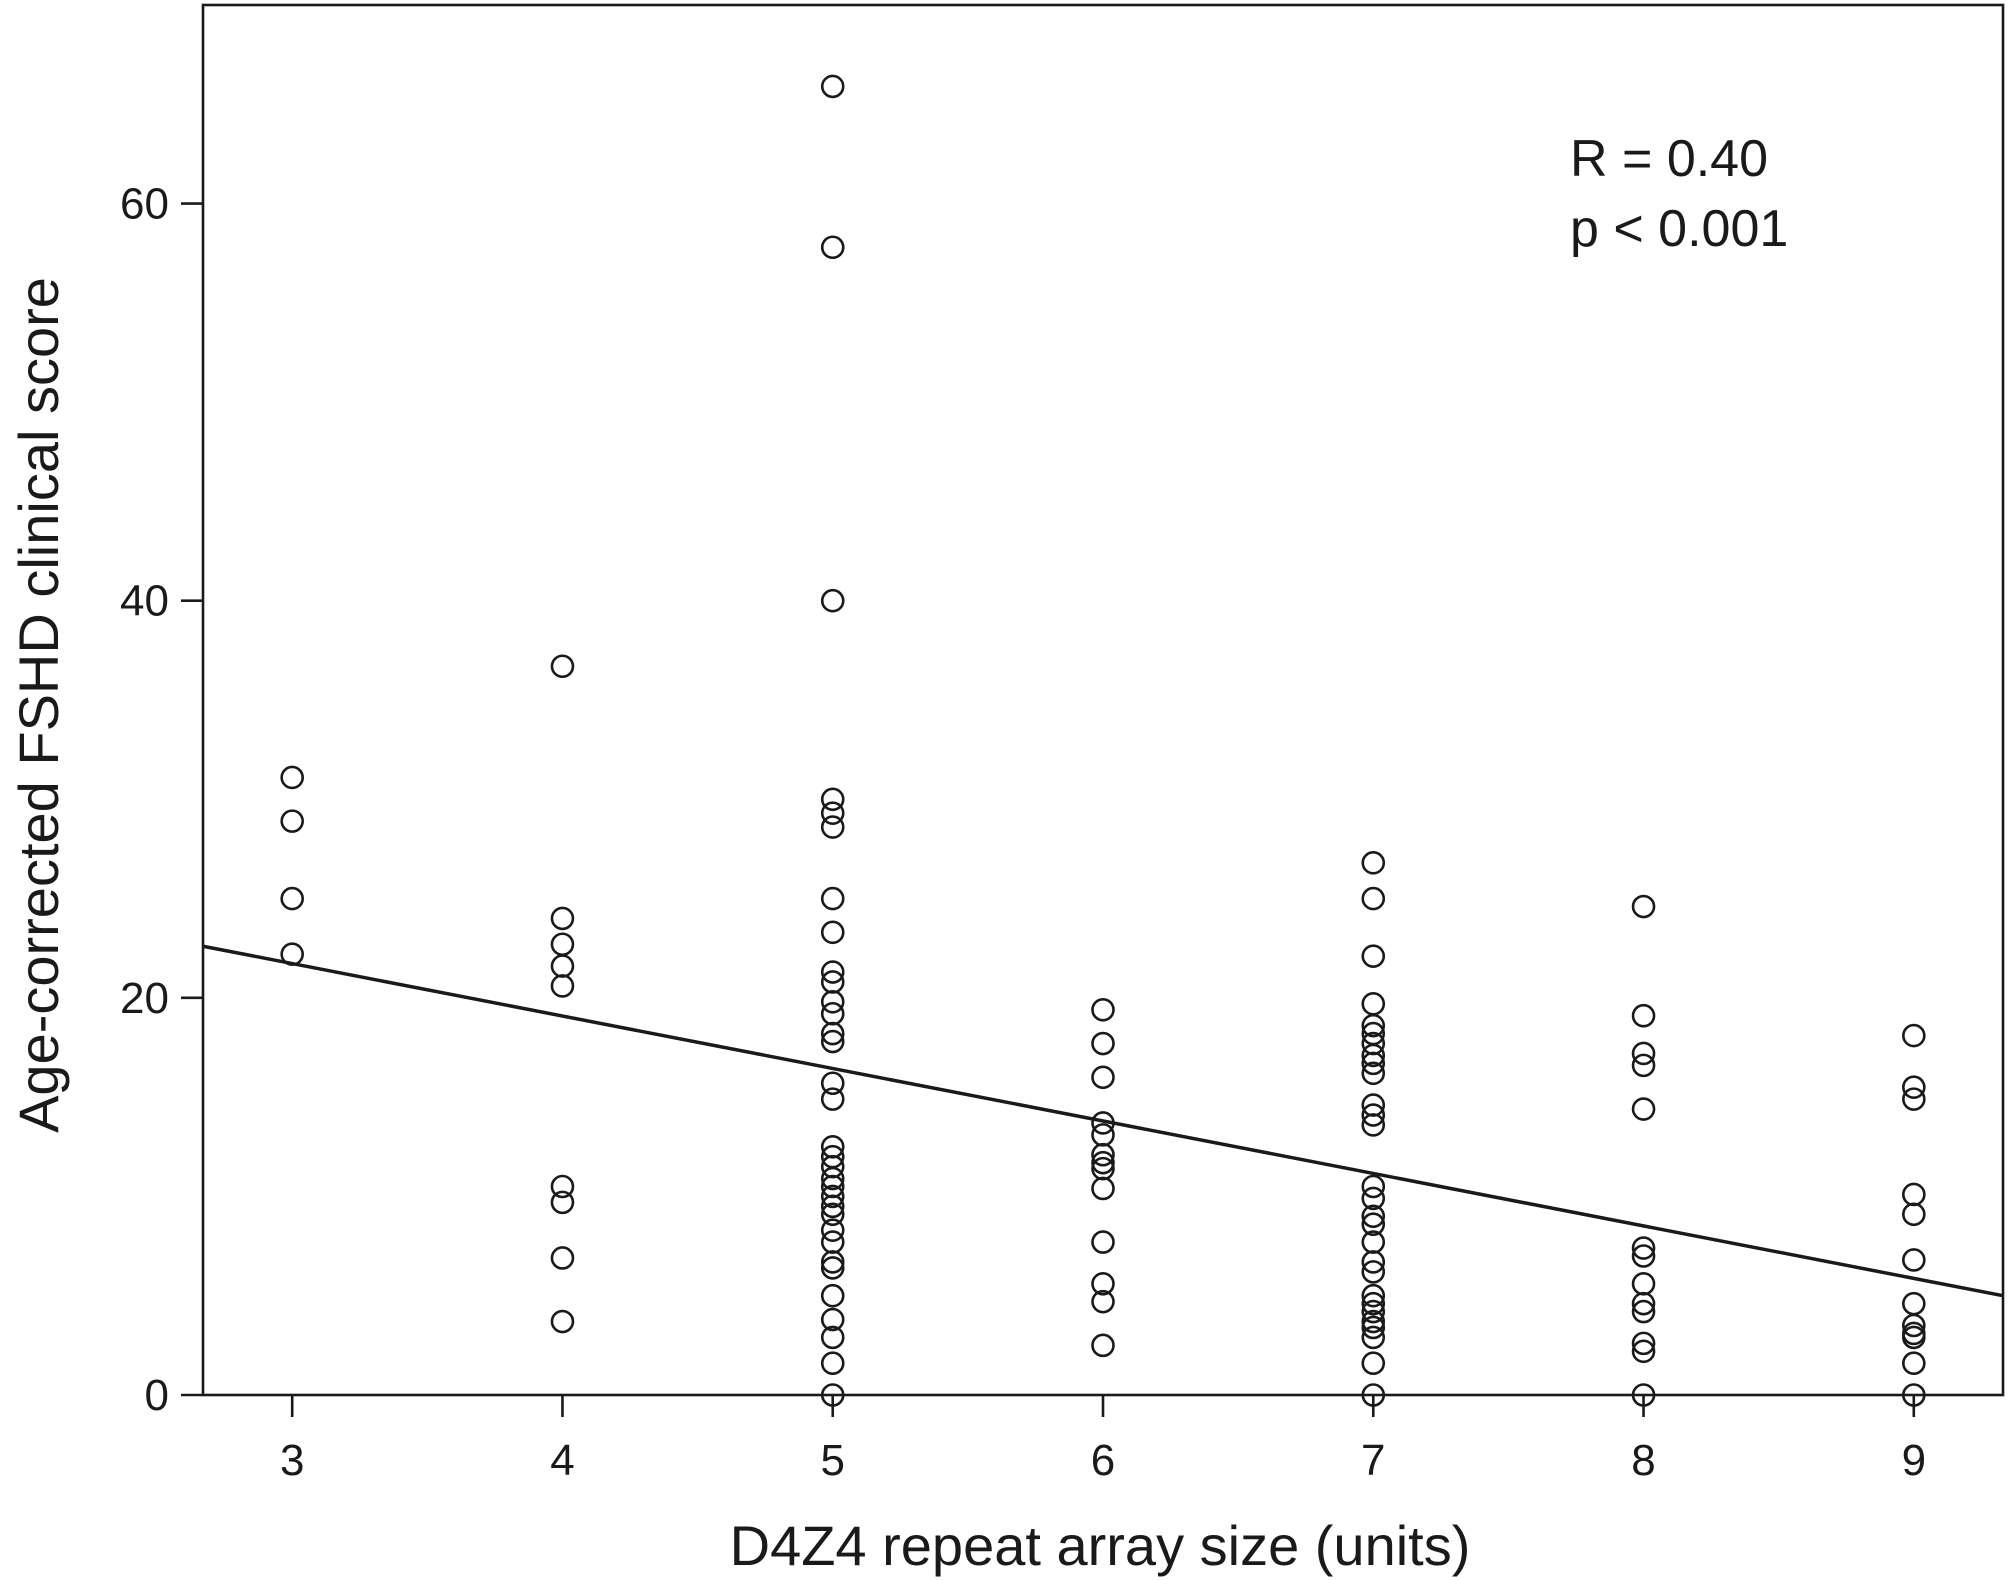 This screenshot has width=2009, height=1580. What do you see at coordinates (1100, 1545) in the screenshot?
I see `x-axis-title: D4Z4 repeat array size (units)` at bounding box center [1100, 1545].